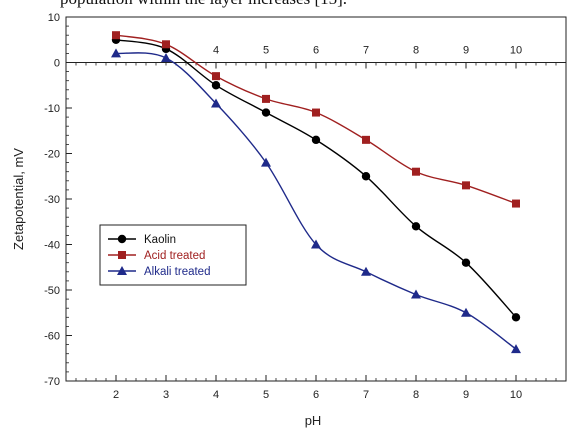 This screenshot has width=571, height=430. What do you see at coordinates (177, 272) in the screenshot?
I see `legend-label-alkali-treated: Alkali treated` at bounding box center [177, 272].